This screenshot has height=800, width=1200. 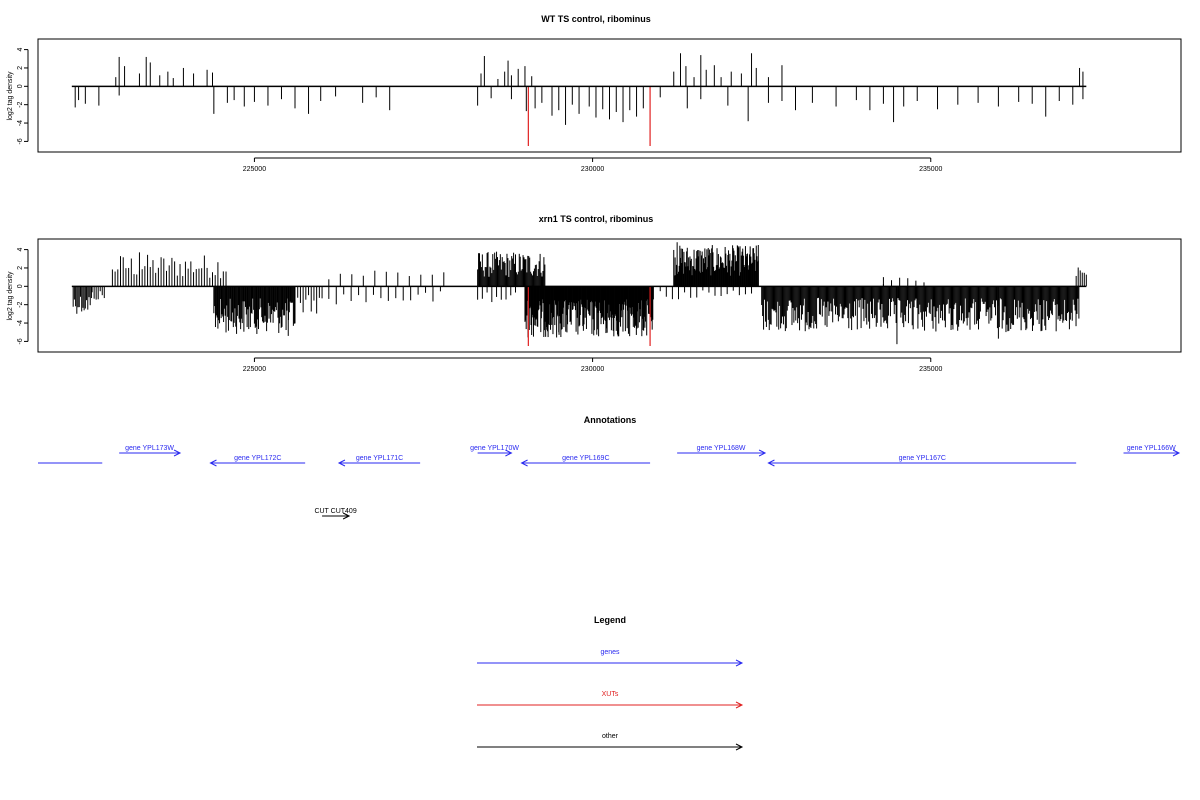 What do you see at coordinates (610, 694) in the screenshot?
I see `legend-label: XUTs` at bounding box center [610, 694].